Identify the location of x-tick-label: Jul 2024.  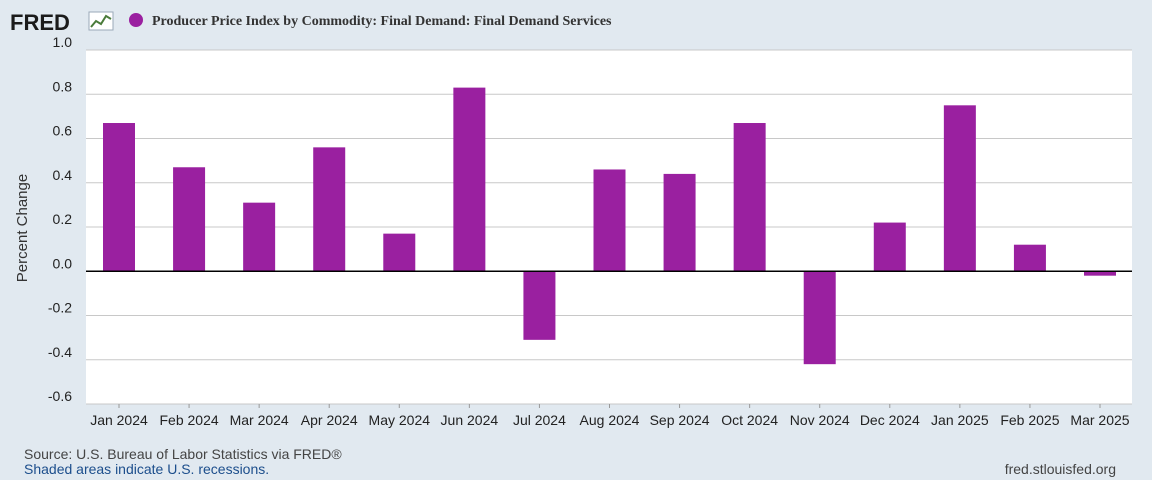
(539, 420).